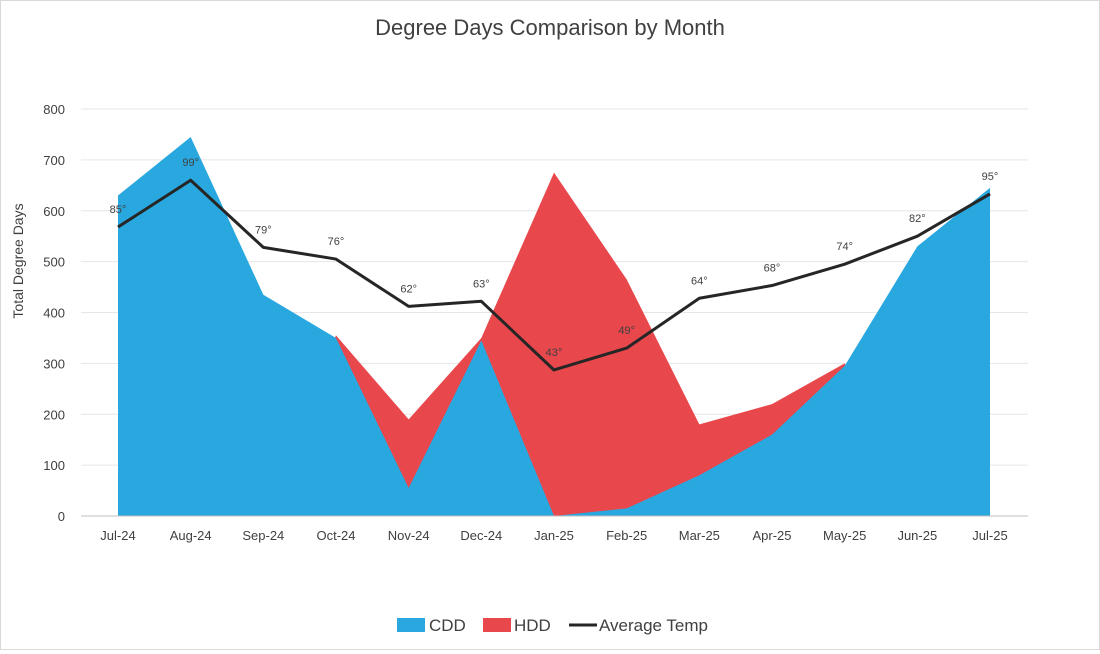 The height and width of the screenshot is (654, 1100). I want to click on y-tick-label: 600, so click(54, 211).